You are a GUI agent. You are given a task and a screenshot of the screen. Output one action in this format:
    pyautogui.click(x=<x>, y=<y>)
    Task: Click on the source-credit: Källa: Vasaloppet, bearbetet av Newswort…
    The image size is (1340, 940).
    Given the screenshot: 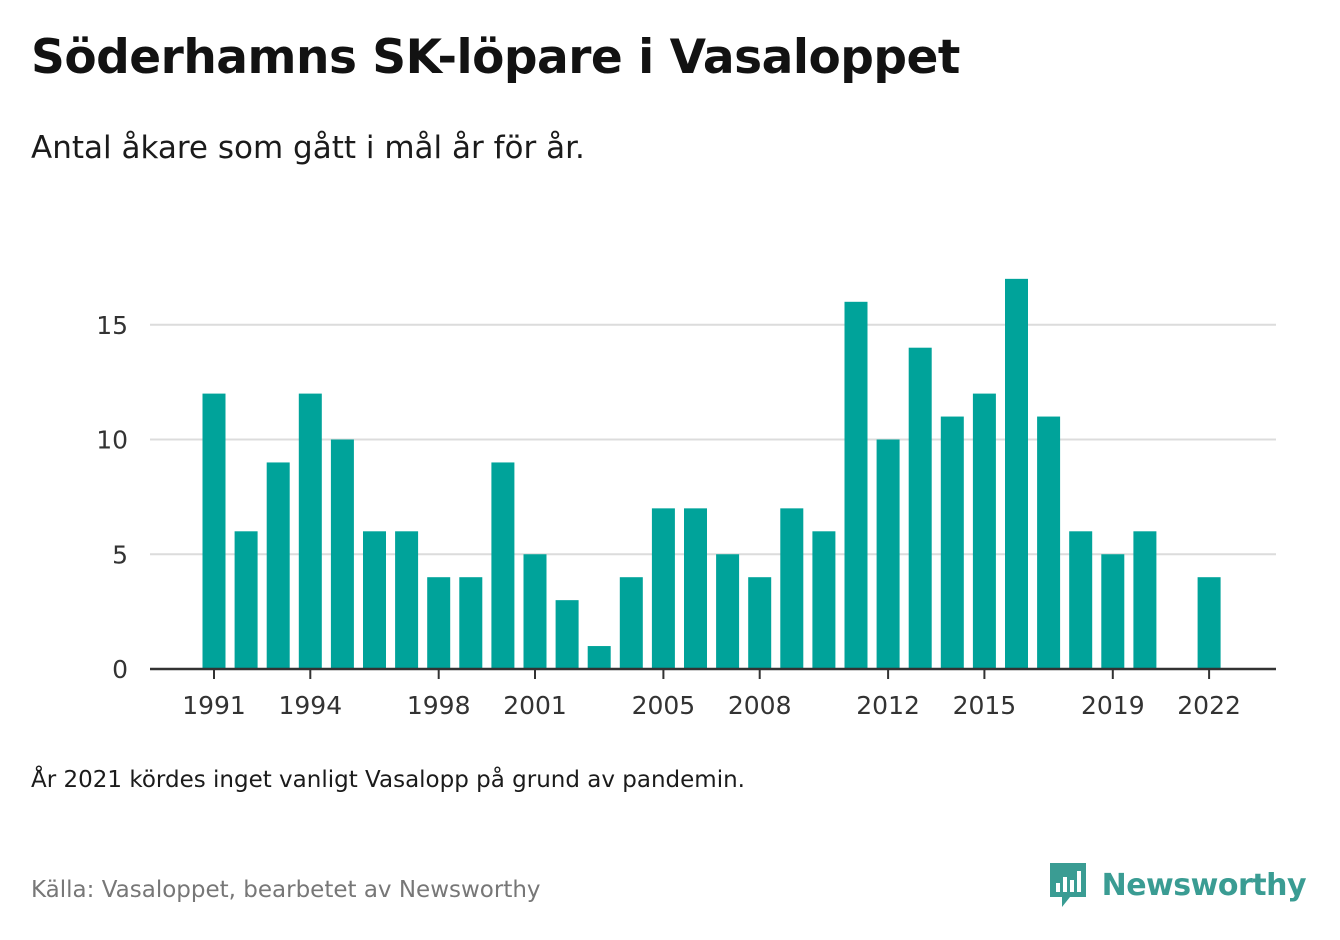 What is the action you would take?
    pyautogui.click(x=286, y=890)
    